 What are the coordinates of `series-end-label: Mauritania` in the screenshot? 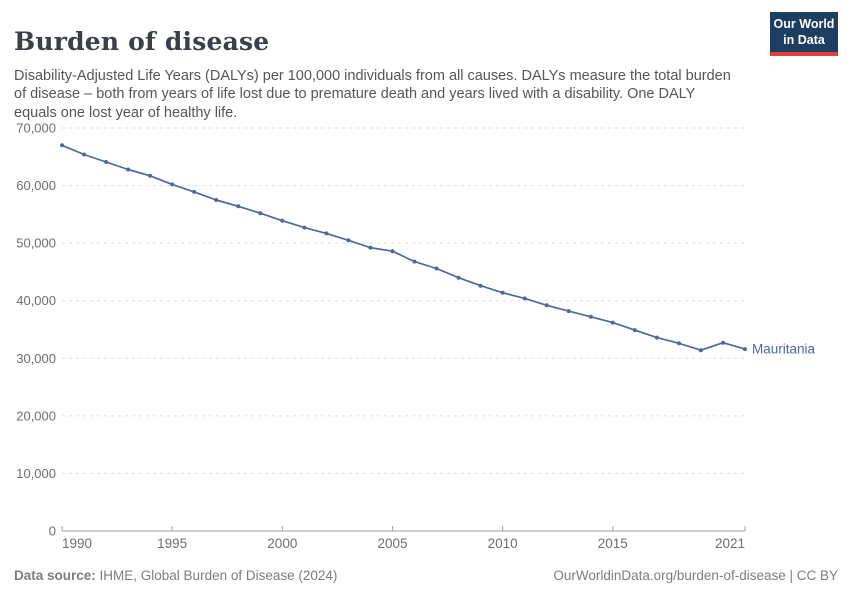 It's located at (784, 349).